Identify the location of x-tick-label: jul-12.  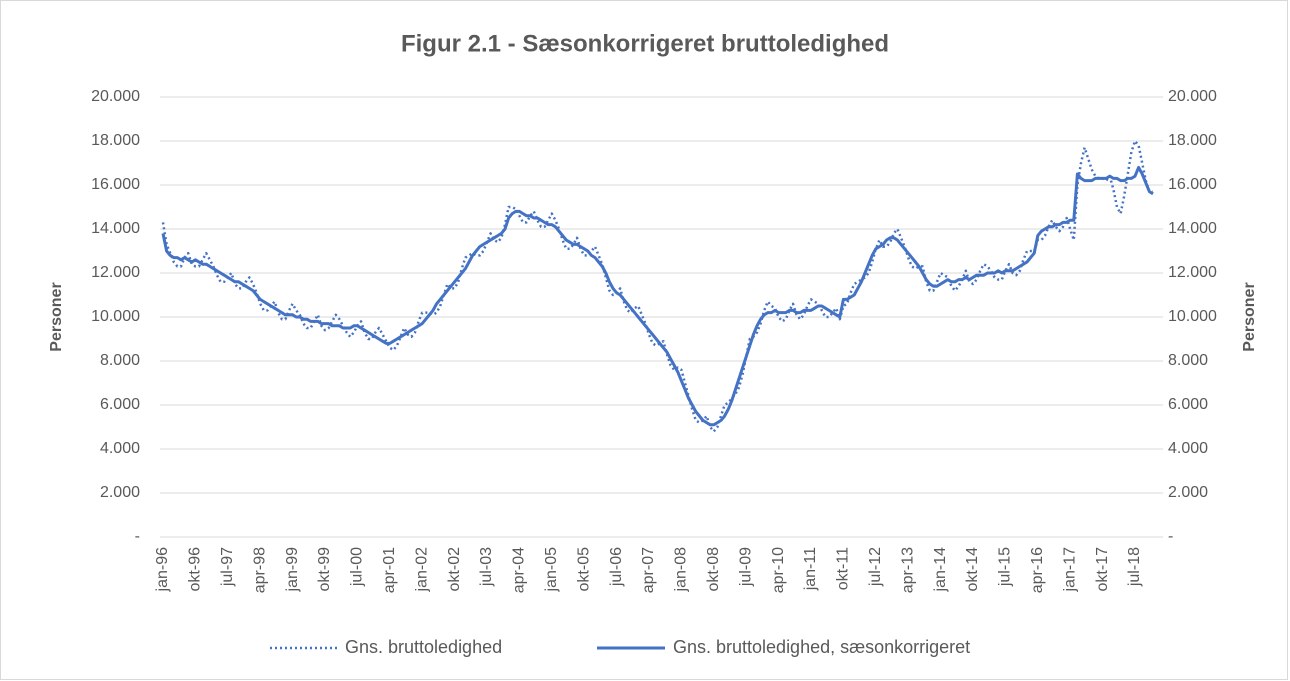
(875, 567).